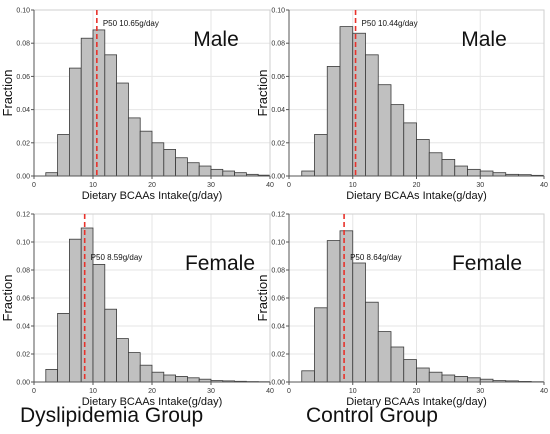 The height and width of the screenshot is (434, 550). Describe the element at coordinates (112, 415) in the screenshot. I see `group-label-dyslipidemia: Dyslipidemia Group` at that location.